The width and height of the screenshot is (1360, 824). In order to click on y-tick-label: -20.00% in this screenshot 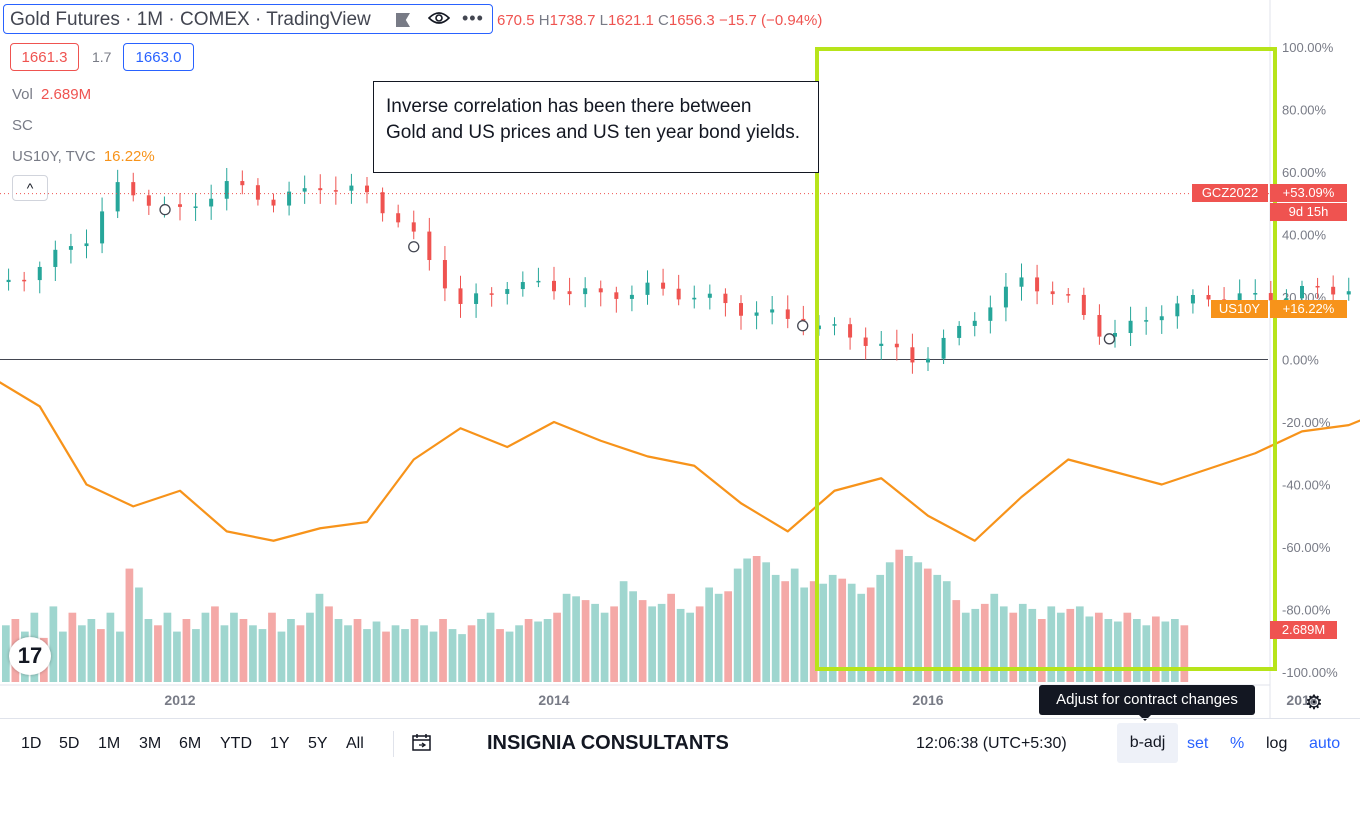, I will do `click(1306, 422)`.